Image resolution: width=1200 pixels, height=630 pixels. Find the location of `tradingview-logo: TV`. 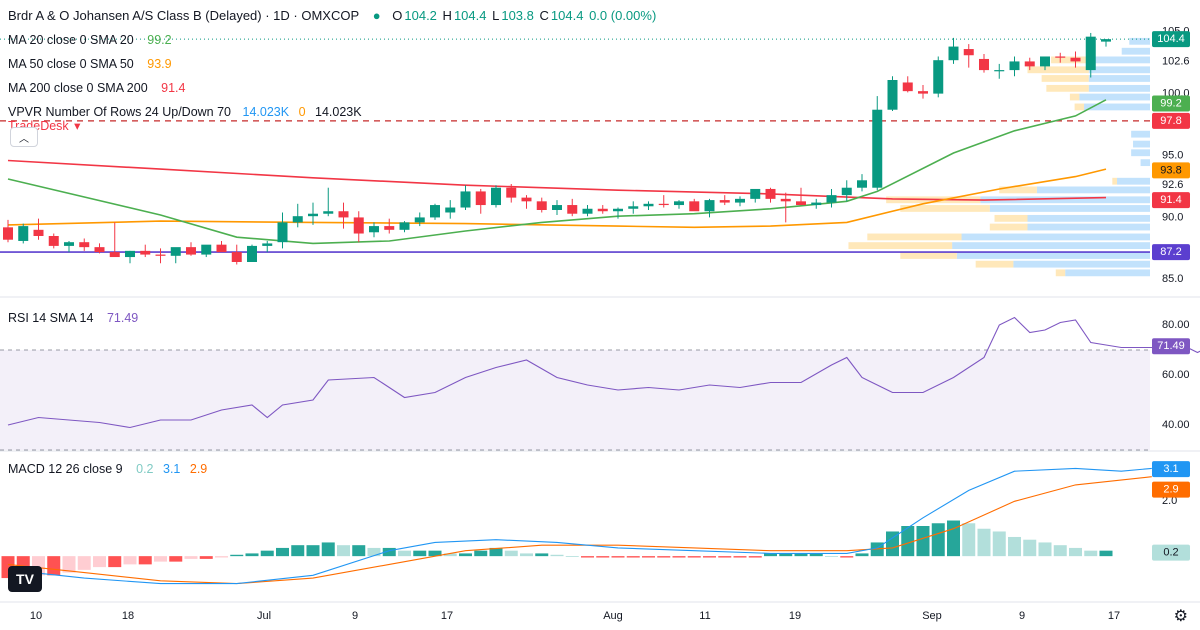

tradingview-logo: TV is located at coordinates (25, 579).